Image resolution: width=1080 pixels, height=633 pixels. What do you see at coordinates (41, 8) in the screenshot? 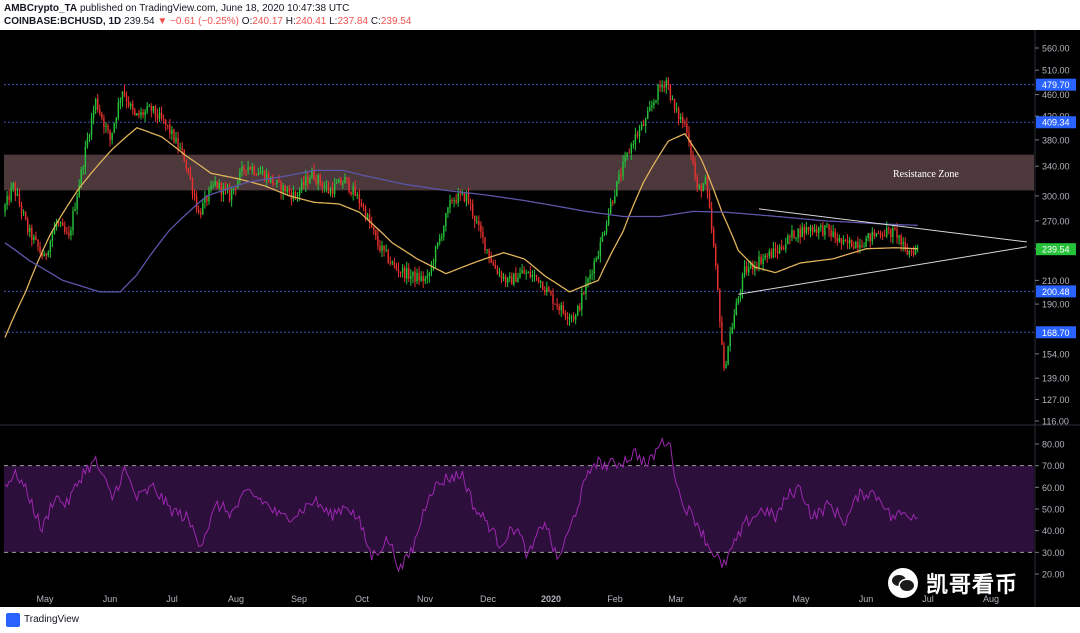
I see `author-name: AMBCrypto_TA` at bounding box center [41, 8].